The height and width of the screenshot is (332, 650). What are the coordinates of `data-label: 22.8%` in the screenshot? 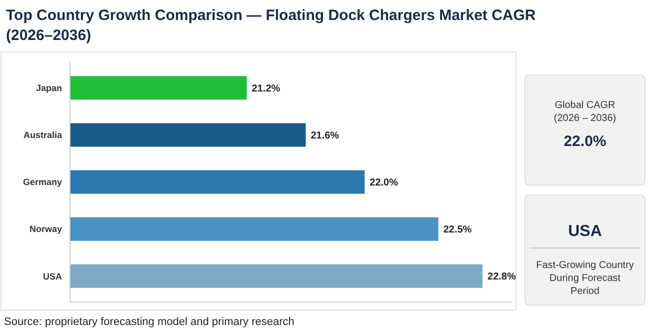 It's located at (502, 277).